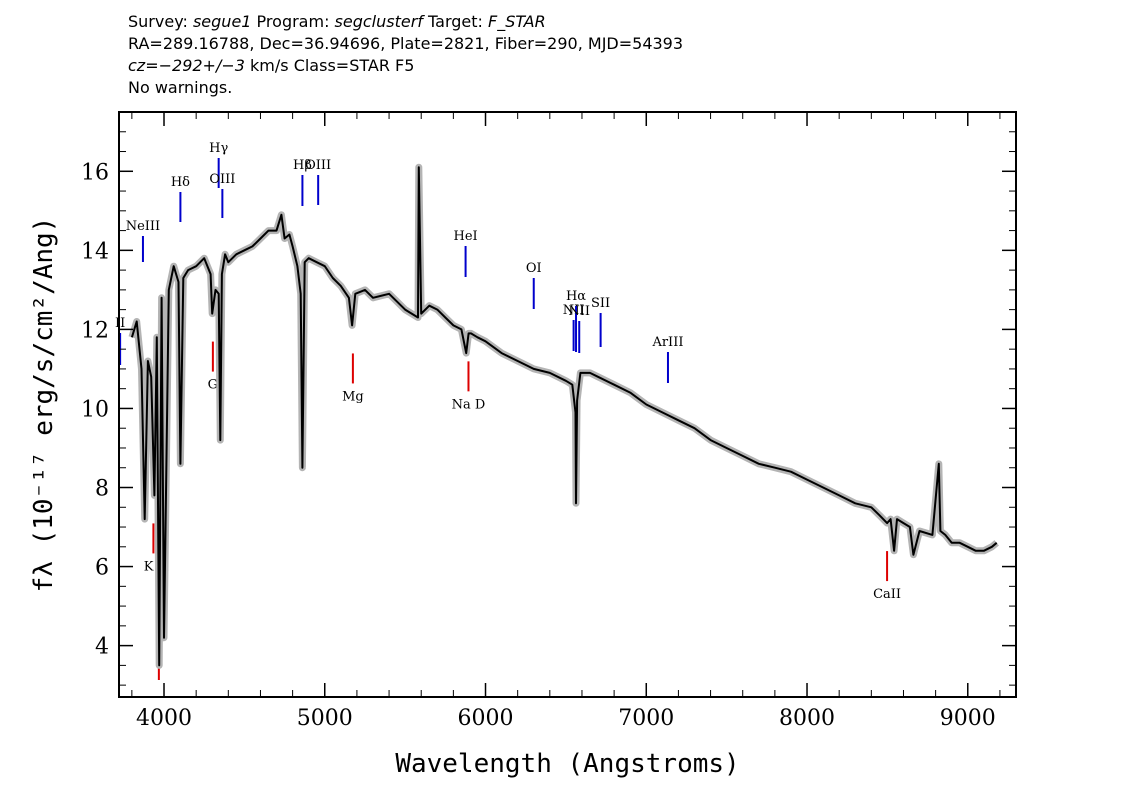  Describe the element at coordinates (534, 268) in the screenshot. I see `line-label-oi: OI` at that location.